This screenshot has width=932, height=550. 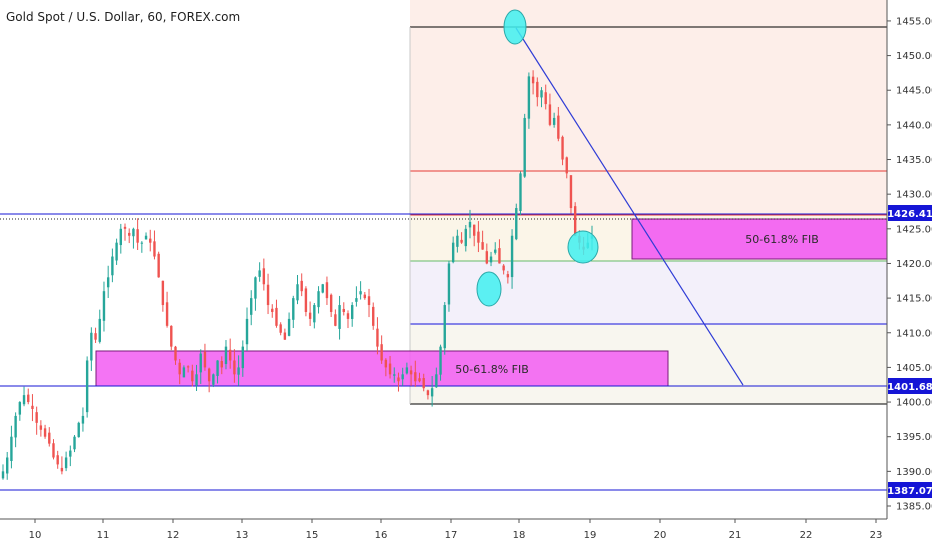 I want to click on circle-low-left, so click(x=489, y=289).